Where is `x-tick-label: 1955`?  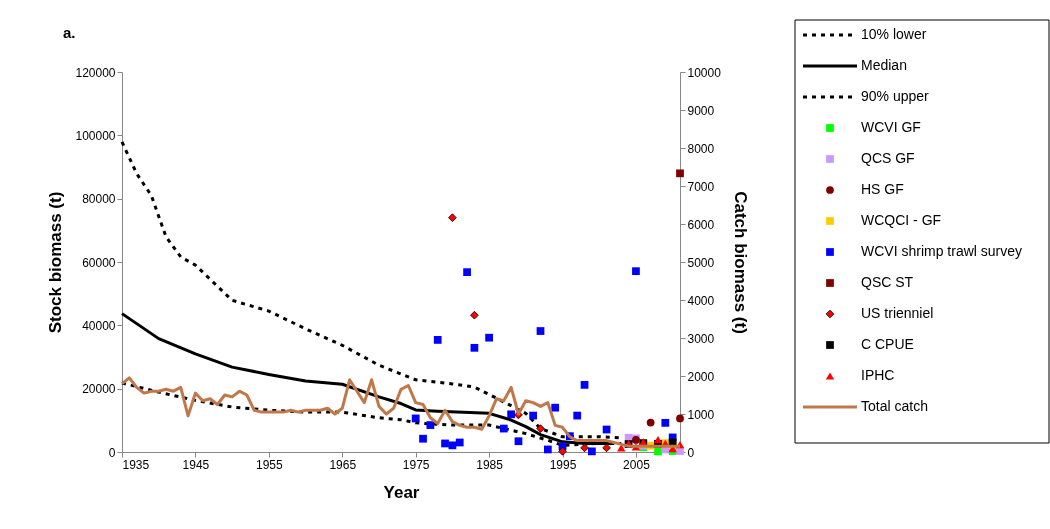
x-tick-label: 1955 is located at coordinates (269, 464).